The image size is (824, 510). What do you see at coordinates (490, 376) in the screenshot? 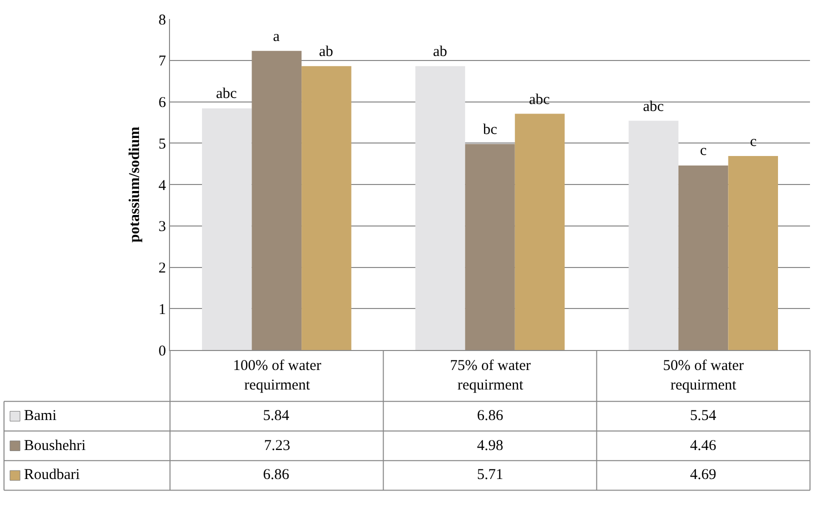
I see `x-tick-label: 75% of water requirment` at bounding box center [490, 376].